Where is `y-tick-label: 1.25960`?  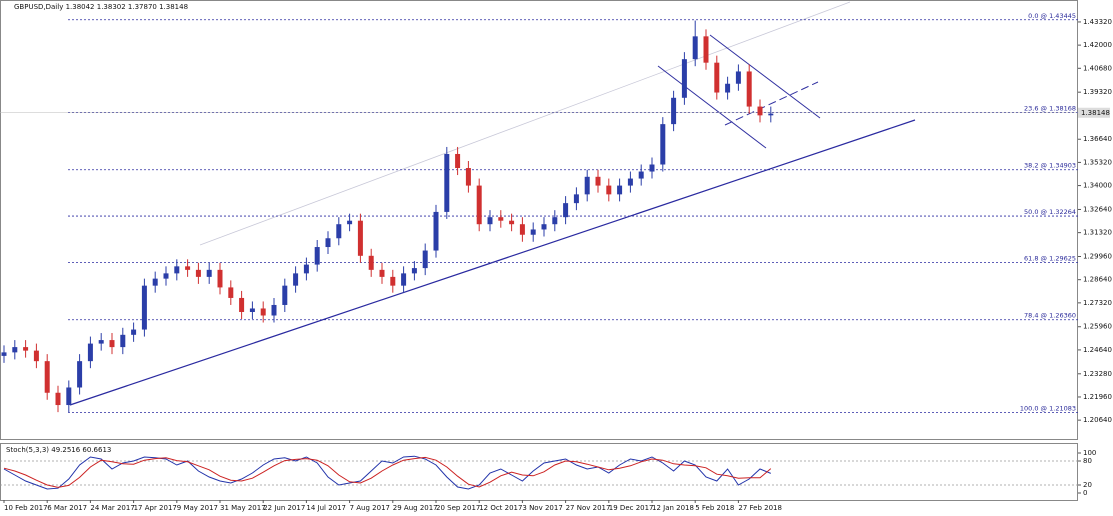 y-tick-label: 1.25960 is located at coordinates (1097, 327).